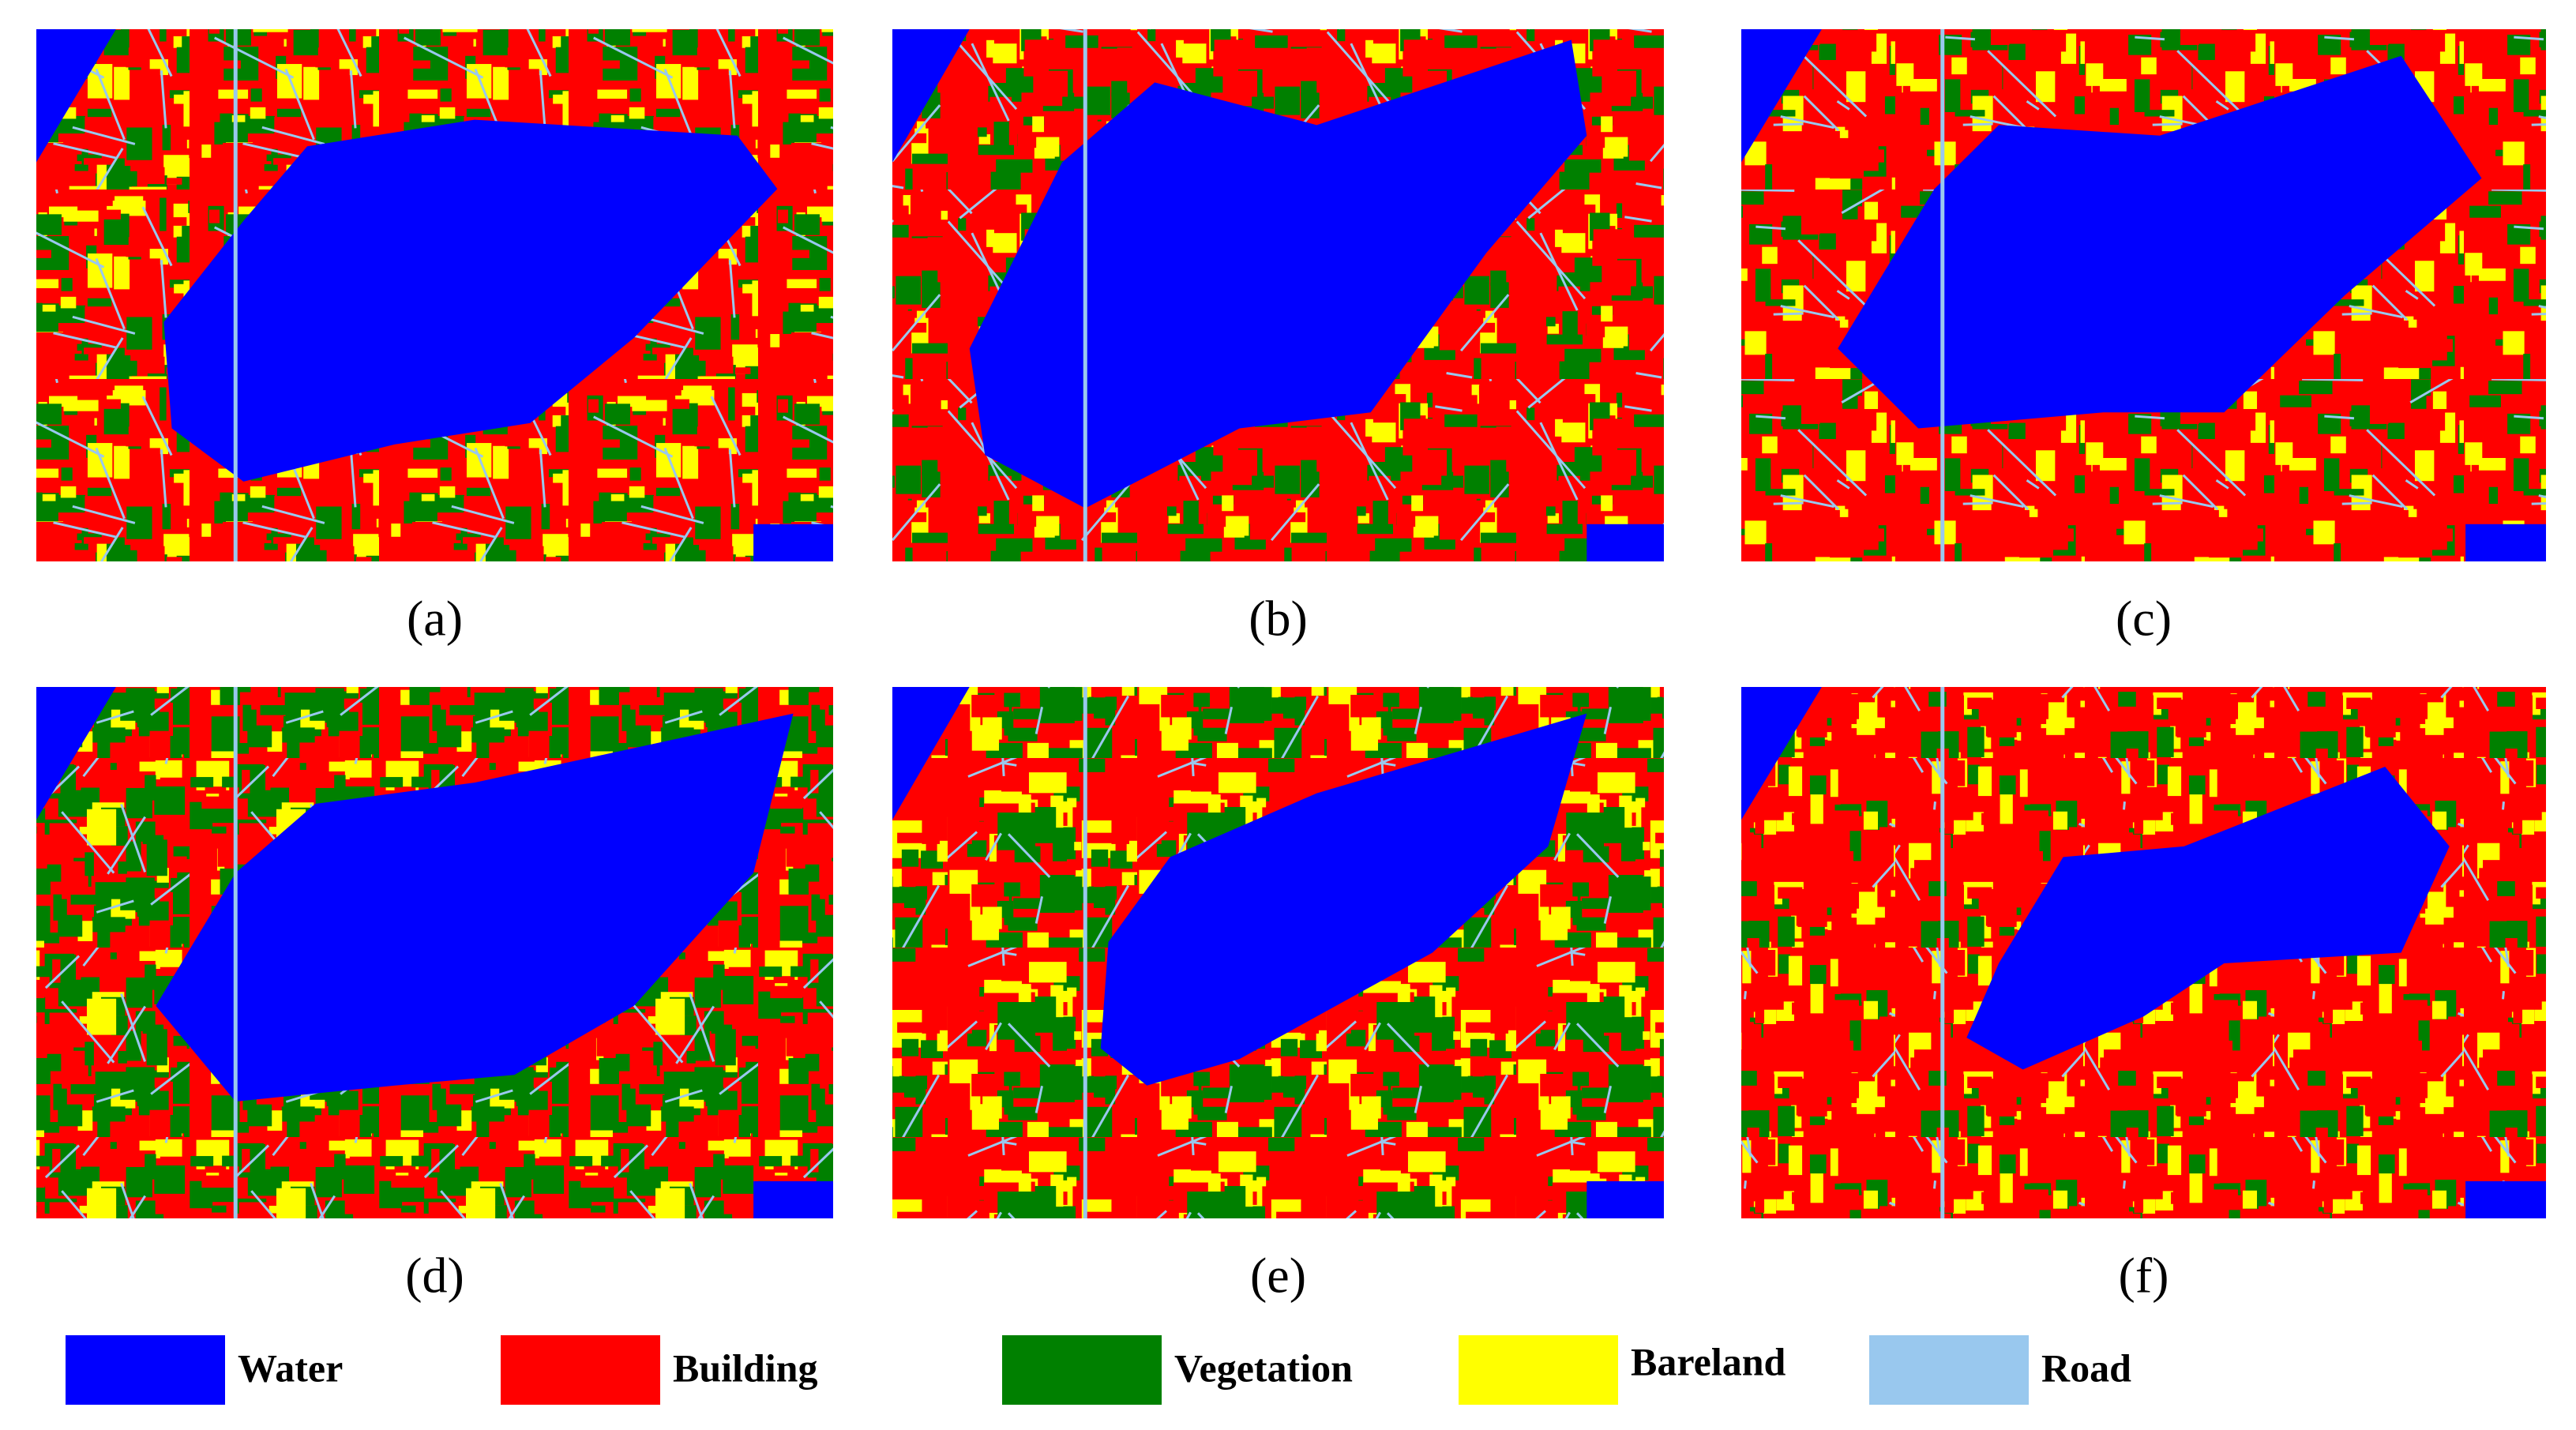 The width and height of the screenshot is (2576, 1430). What do you see at coordinates (1278, 1276) in the screenshot?
I see `panel-label: (e)` at bounding box center [1278, 1276].